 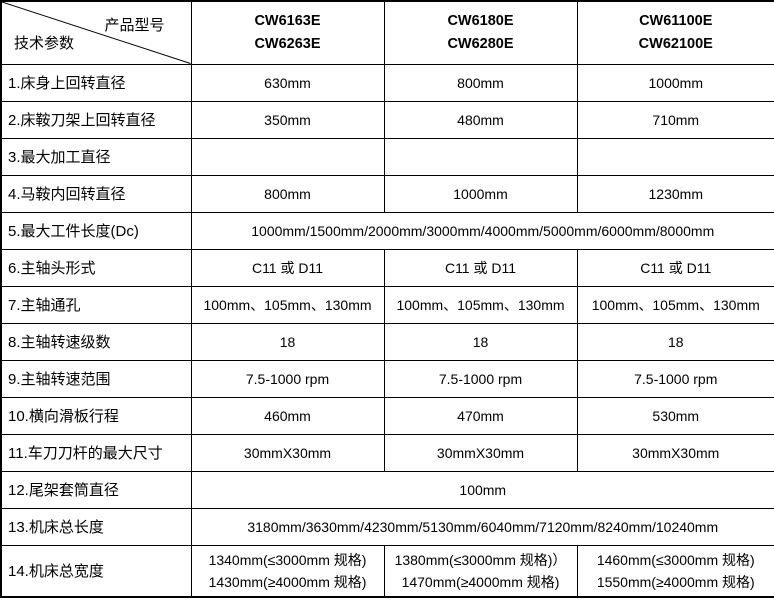 What do you see at coordinates (96, 304) in the screenshot?
I see `row-label: 7.主轴通孔` at bounding box center [96, 304].